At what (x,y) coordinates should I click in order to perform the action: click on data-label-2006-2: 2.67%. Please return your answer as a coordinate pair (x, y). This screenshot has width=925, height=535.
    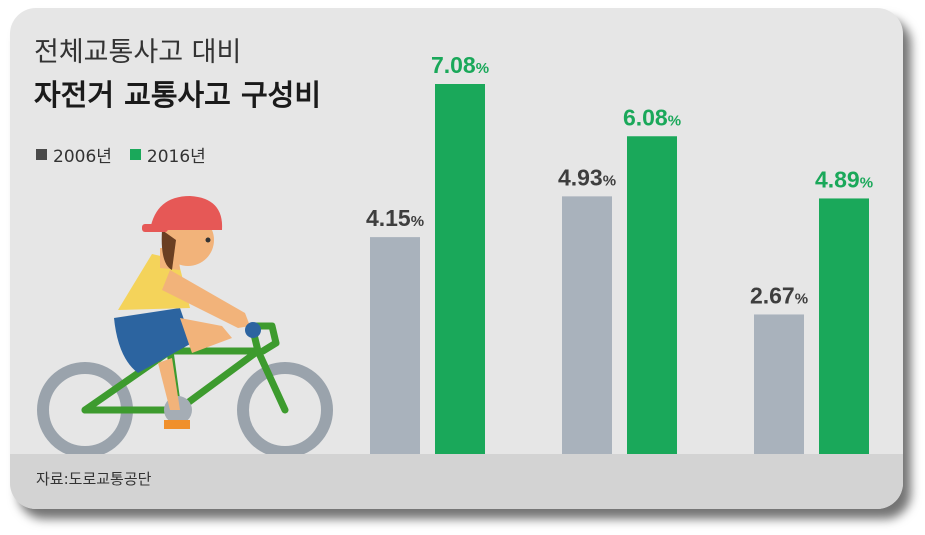
    Looking at the image, I should click on (779, 295).